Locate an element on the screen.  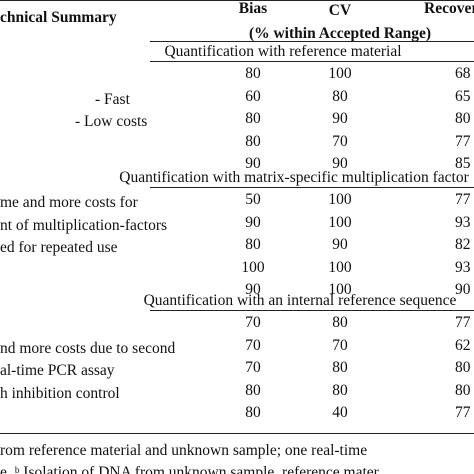
header-cv: CV is located at coordinates (340, 10).